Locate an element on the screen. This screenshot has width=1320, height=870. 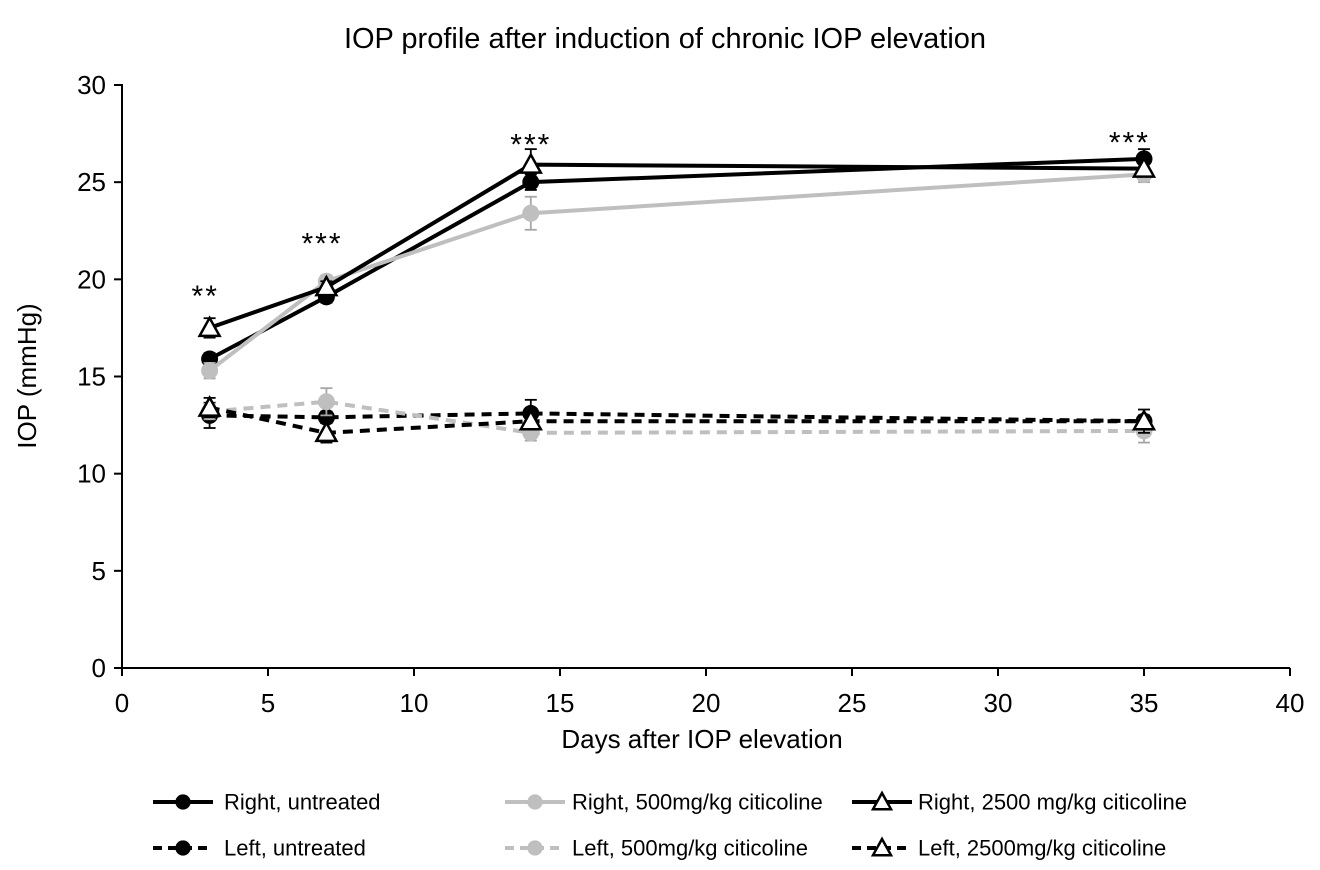
y-tick-label: 0 is located at coordinates (99, 668).